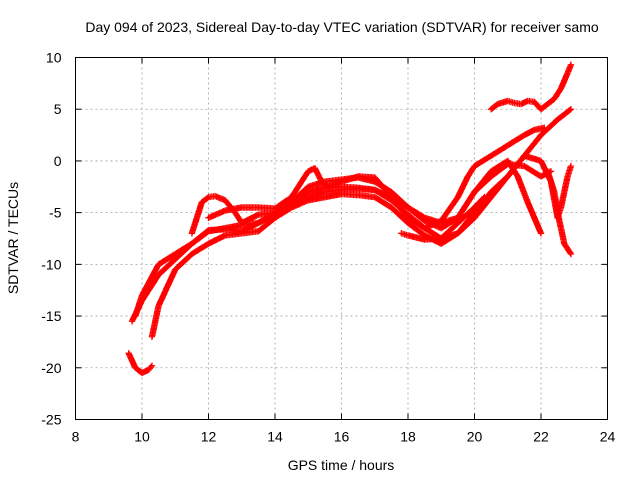 The image size is (640, 480). Describe the element at coordinates (51, 368) in the screenshot. I see `y-tick-label: -20` at that location.